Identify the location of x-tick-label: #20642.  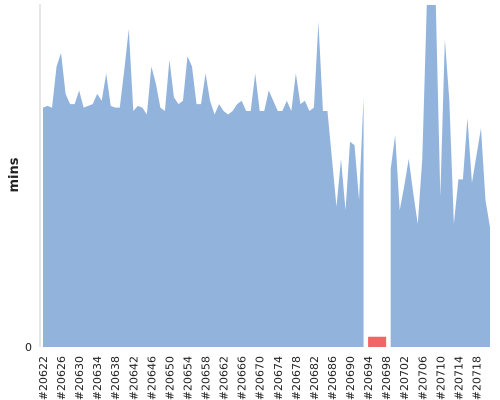
(133, 378).